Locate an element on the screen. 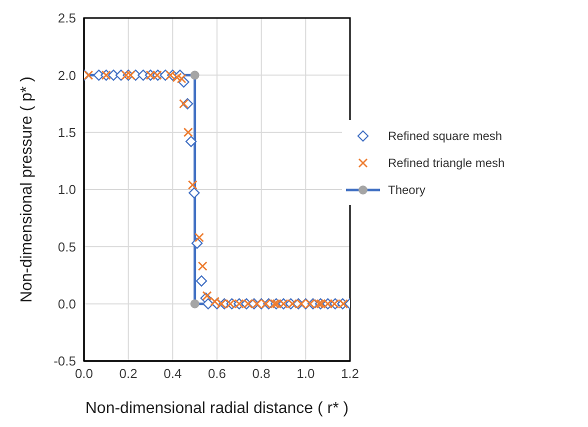 The height and width of the screenshot is (427, 588). x-tick-label: 0.6 is located at coordinates (217, 374).